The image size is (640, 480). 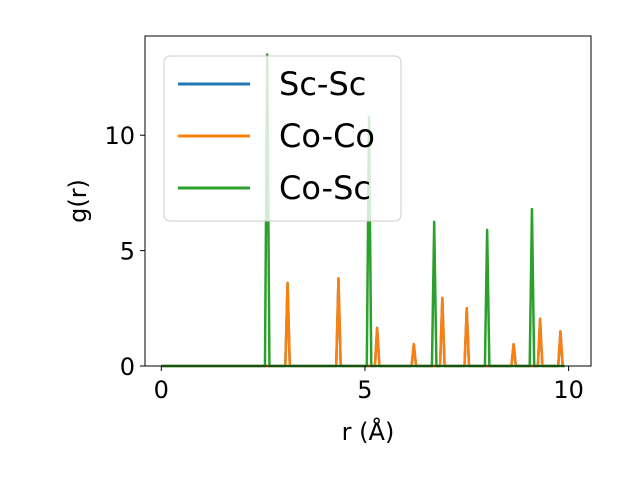 I want to click on series-line-sc-sc, so click(x=363, y=322).